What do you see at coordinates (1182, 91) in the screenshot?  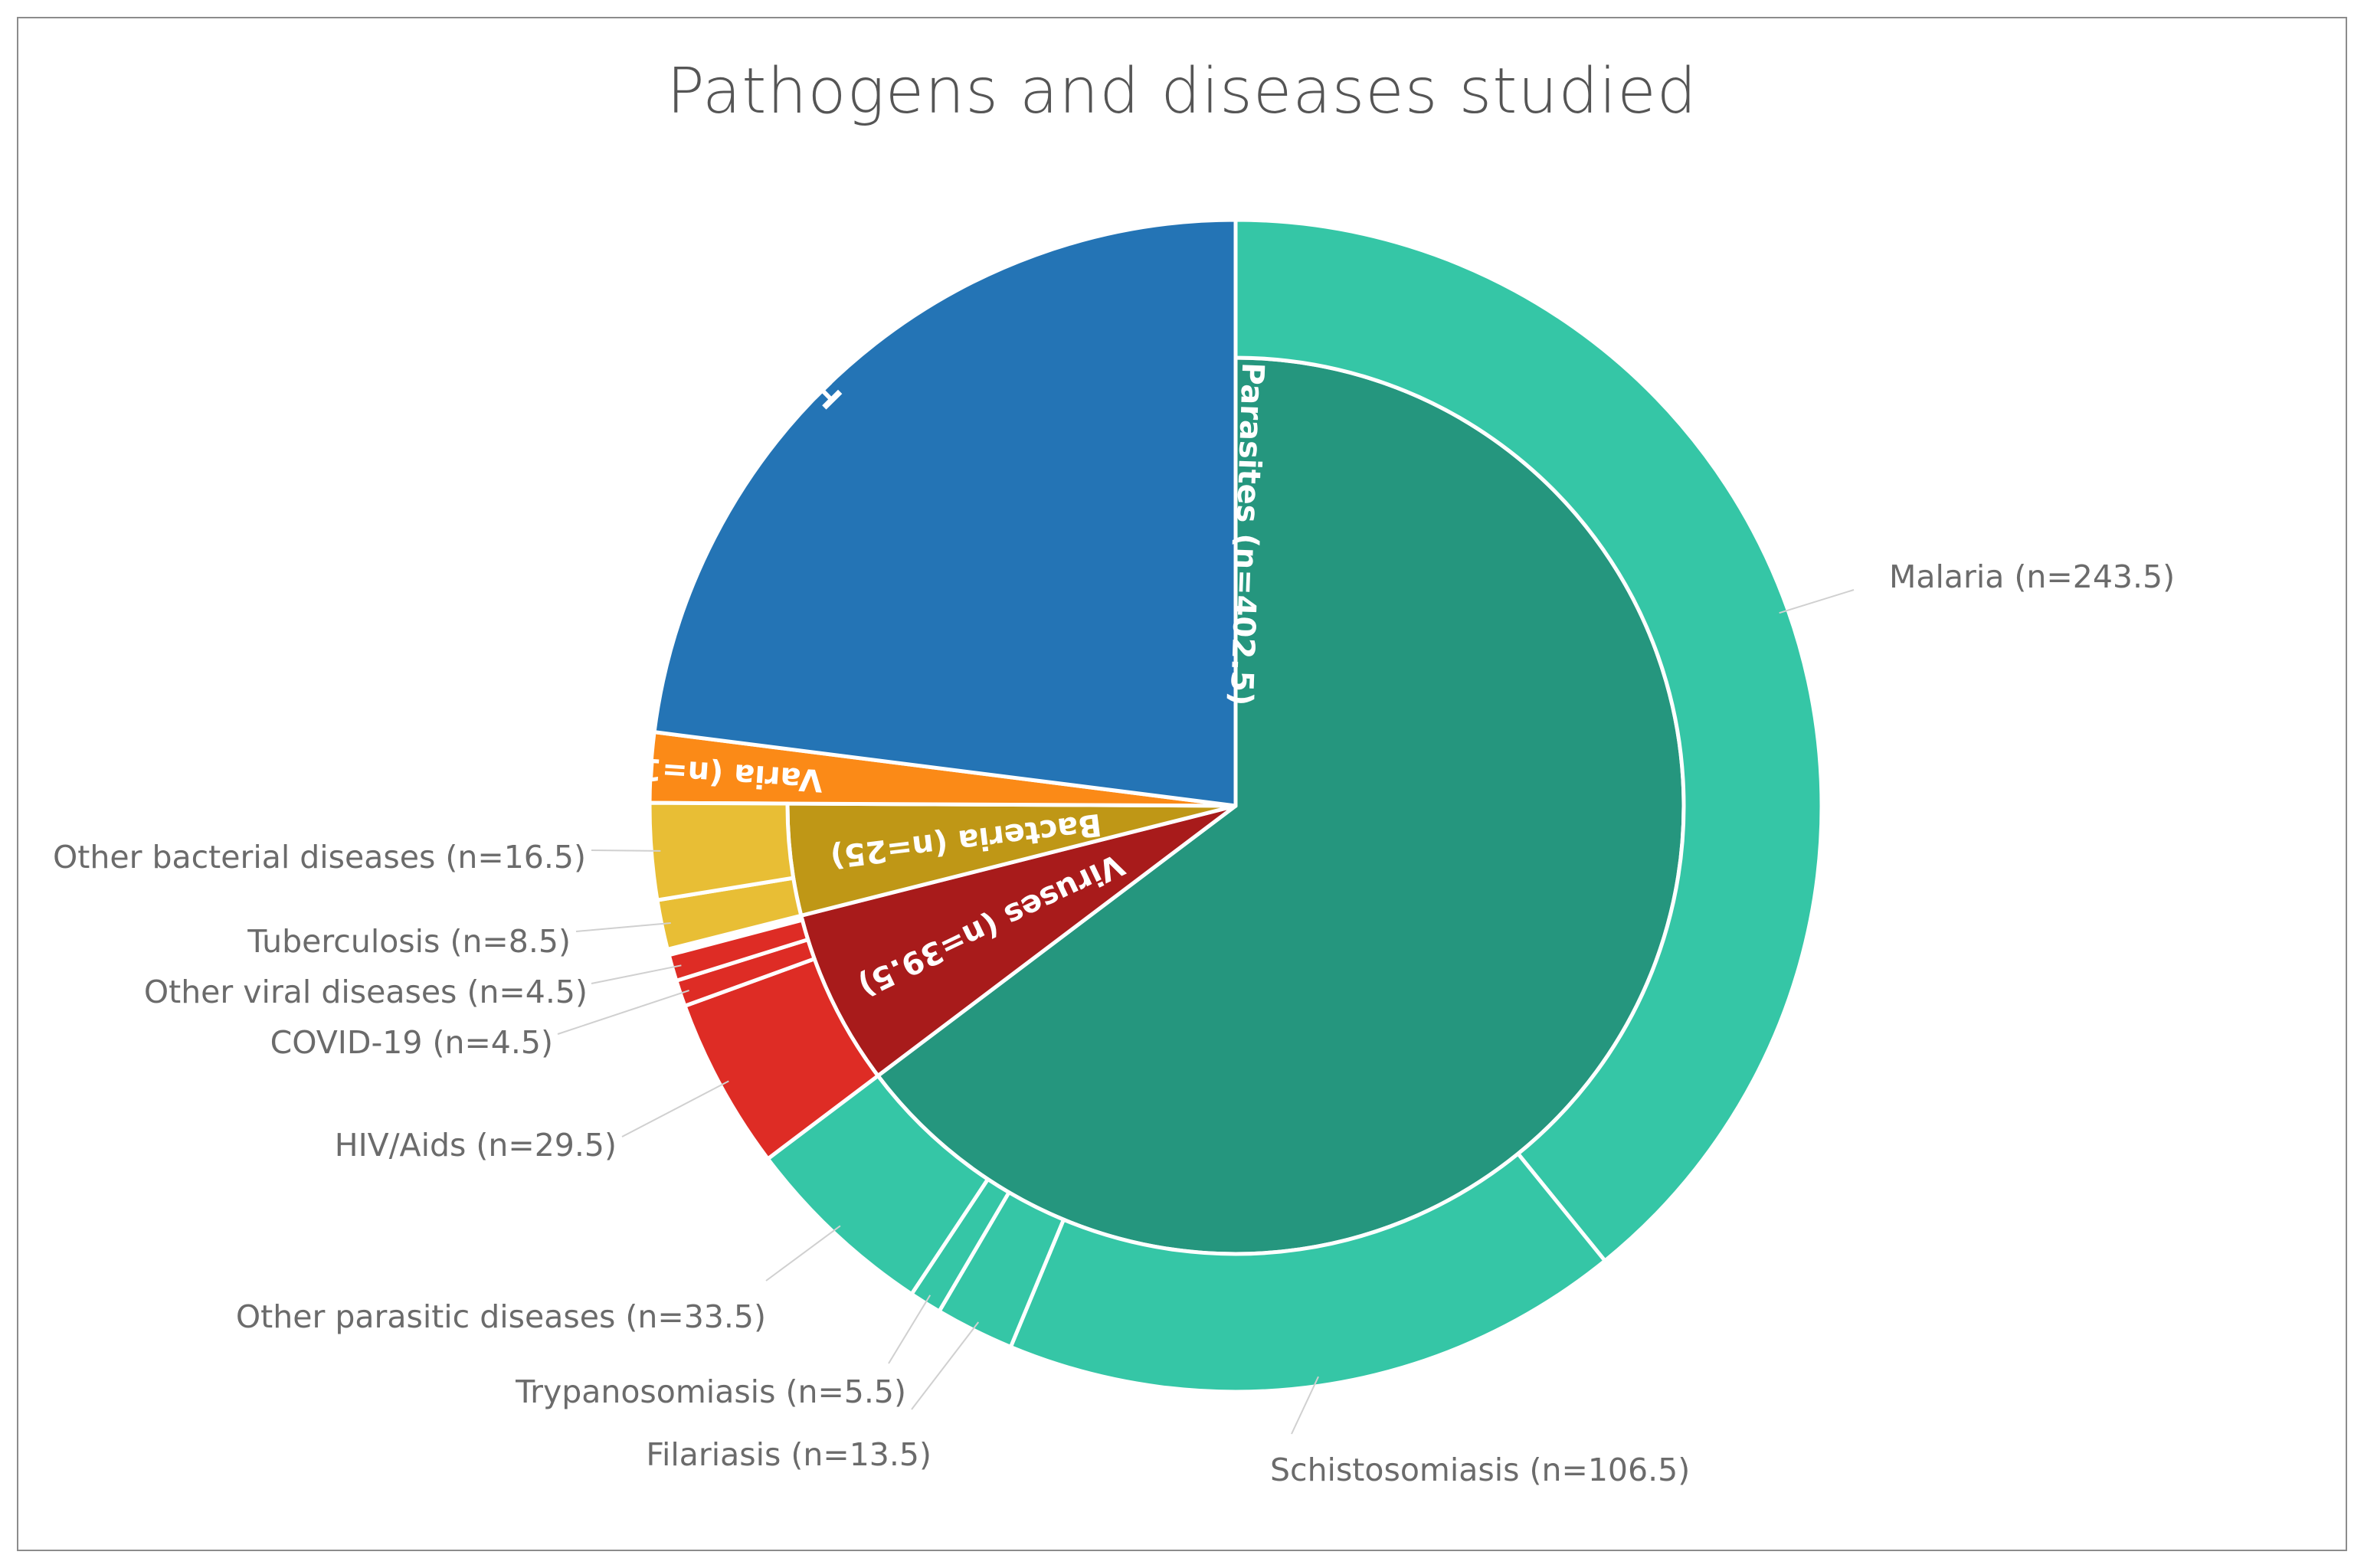 I see `chart-title: Pathogens and diseases studied` at bounding box center [1182, 91].